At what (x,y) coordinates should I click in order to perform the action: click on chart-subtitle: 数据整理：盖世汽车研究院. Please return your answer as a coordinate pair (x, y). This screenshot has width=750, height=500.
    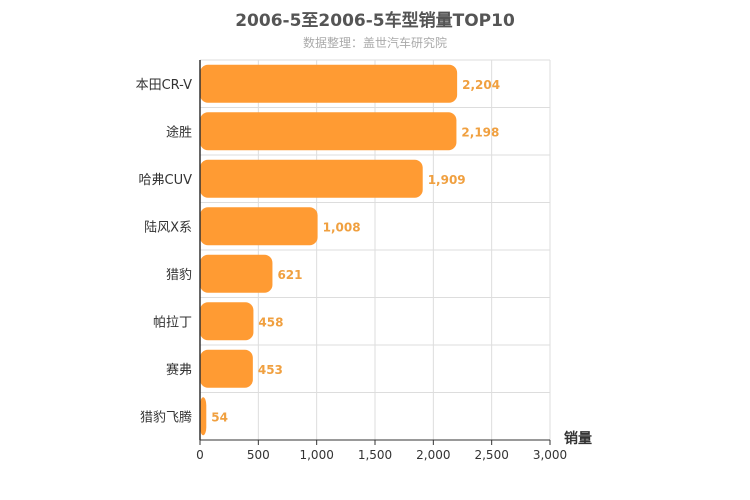
    Looking at the image, I should click on (374, 43).